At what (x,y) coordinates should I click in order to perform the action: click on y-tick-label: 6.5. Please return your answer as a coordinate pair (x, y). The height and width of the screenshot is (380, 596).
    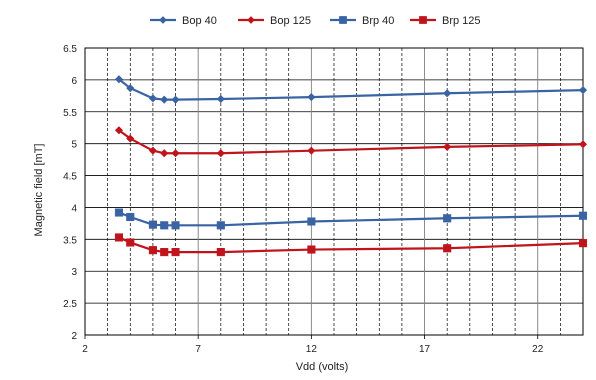
    Looking at the image, I should click on (70, 49).